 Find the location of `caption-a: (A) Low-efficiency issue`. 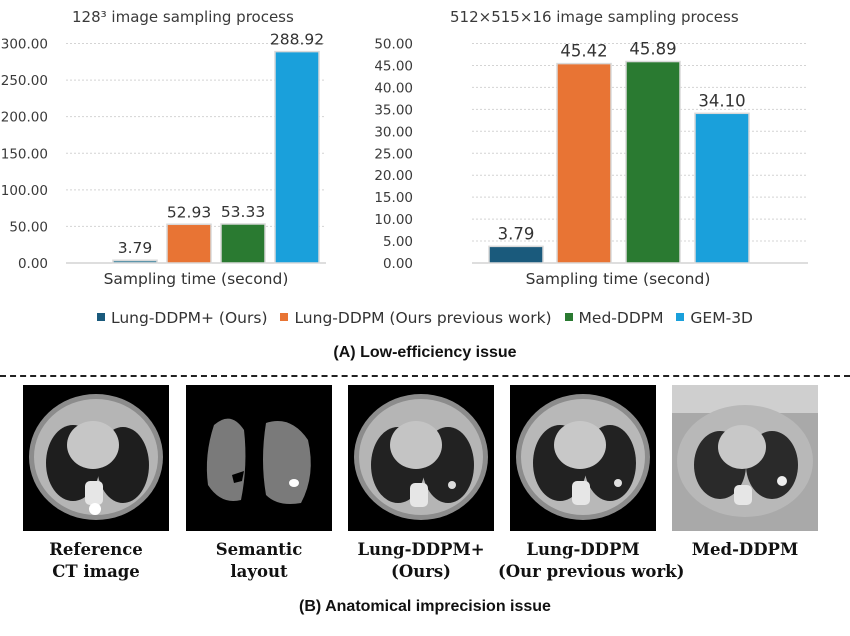

caption-a: (A) Low-efficiency issue is located at coordinates (425, 352).